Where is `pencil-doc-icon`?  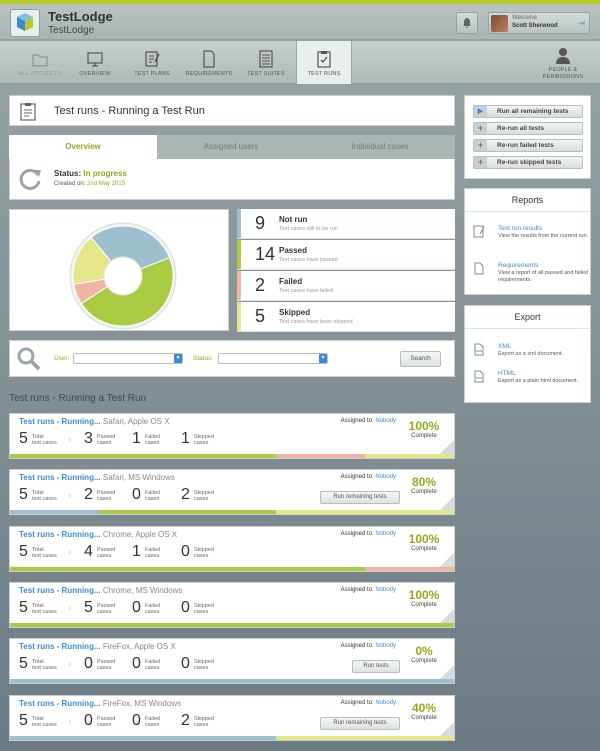 pencil-doc-icon is located at coordinates (152, 59).